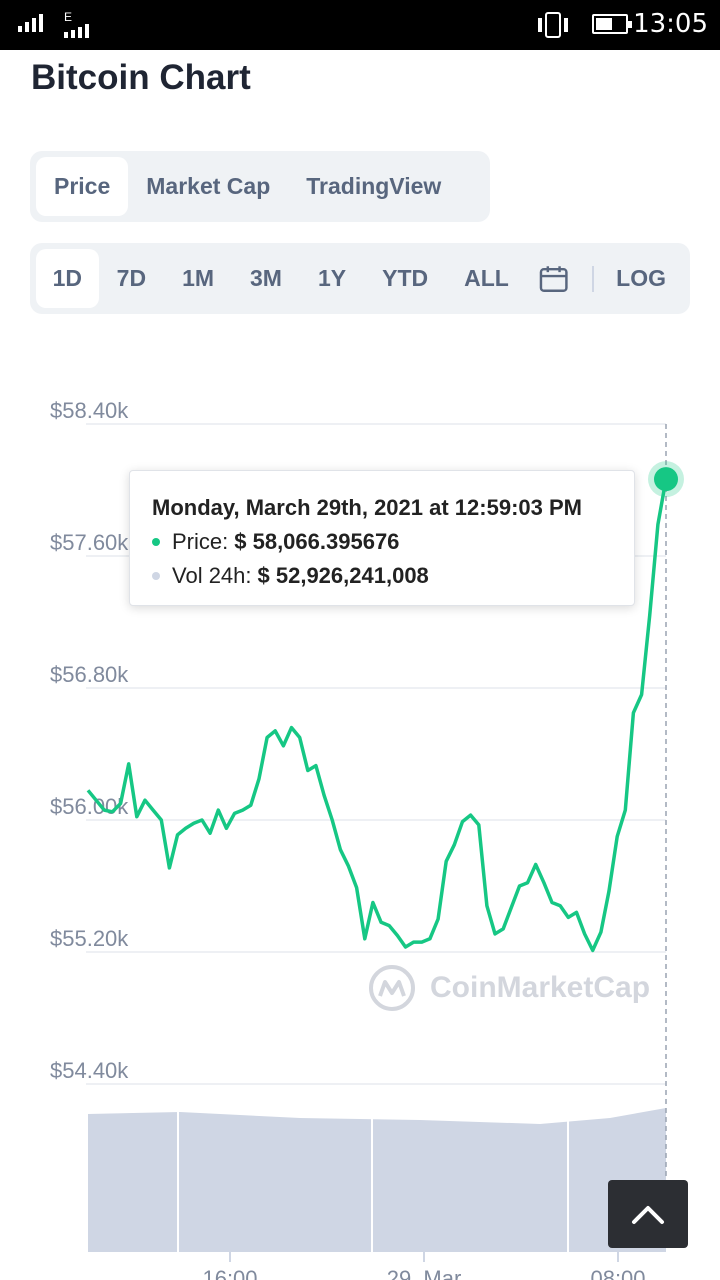 The image size is (720, 1280). What do you see at coordinates (670, 24) in the screenshot?
I see `status-time: 13:05` at bounding box center [670, 24].